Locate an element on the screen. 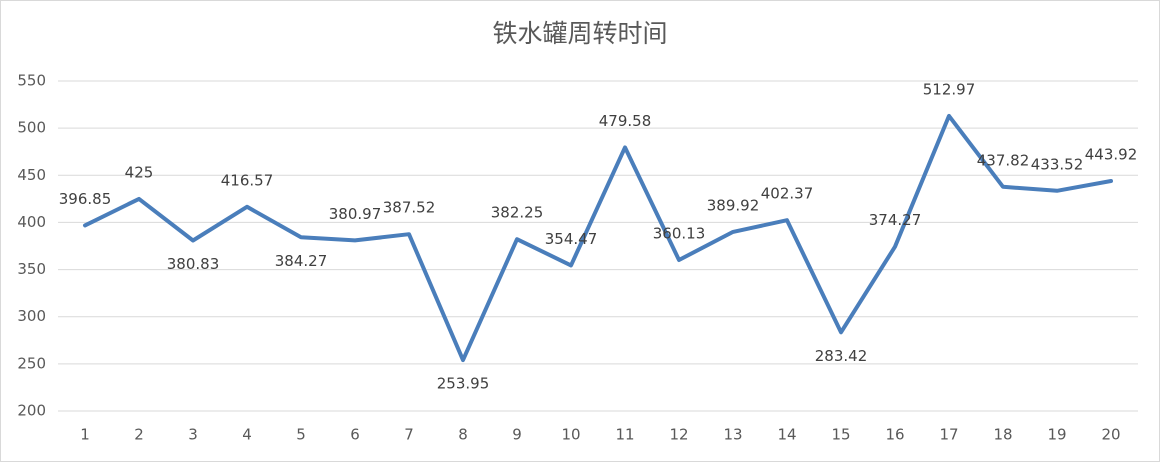  y-tick-label: 550 is located at coordinates (31, 81).